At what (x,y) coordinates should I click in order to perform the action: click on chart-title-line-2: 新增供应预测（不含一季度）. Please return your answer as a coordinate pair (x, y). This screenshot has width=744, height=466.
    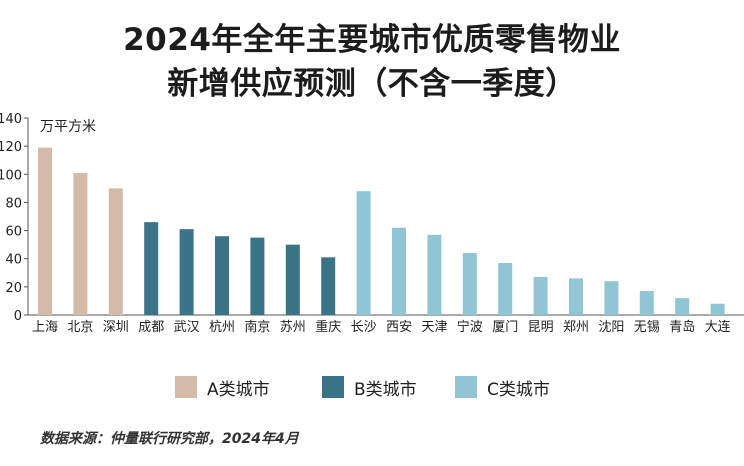
    Looking at the image, I should click on (372, 84).